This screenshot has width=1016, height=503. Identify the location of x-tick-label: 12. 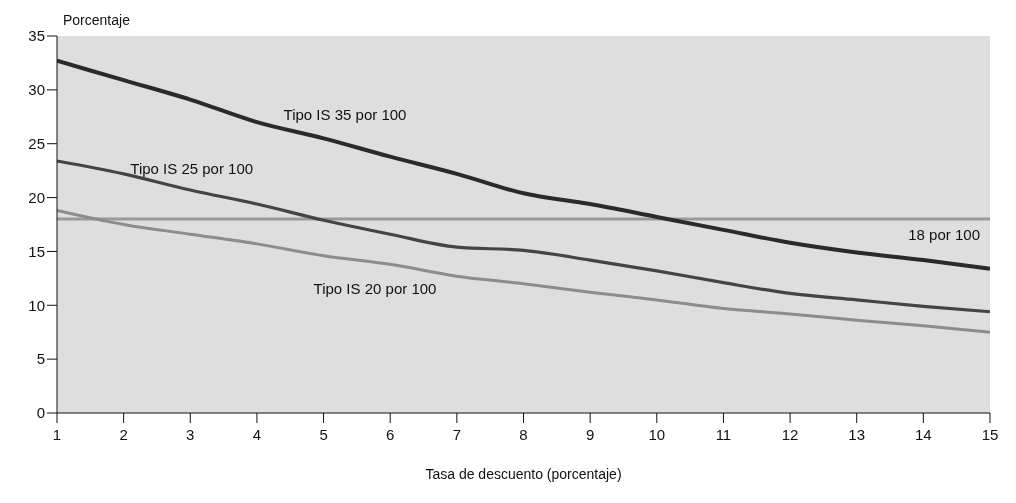
(790, 434).